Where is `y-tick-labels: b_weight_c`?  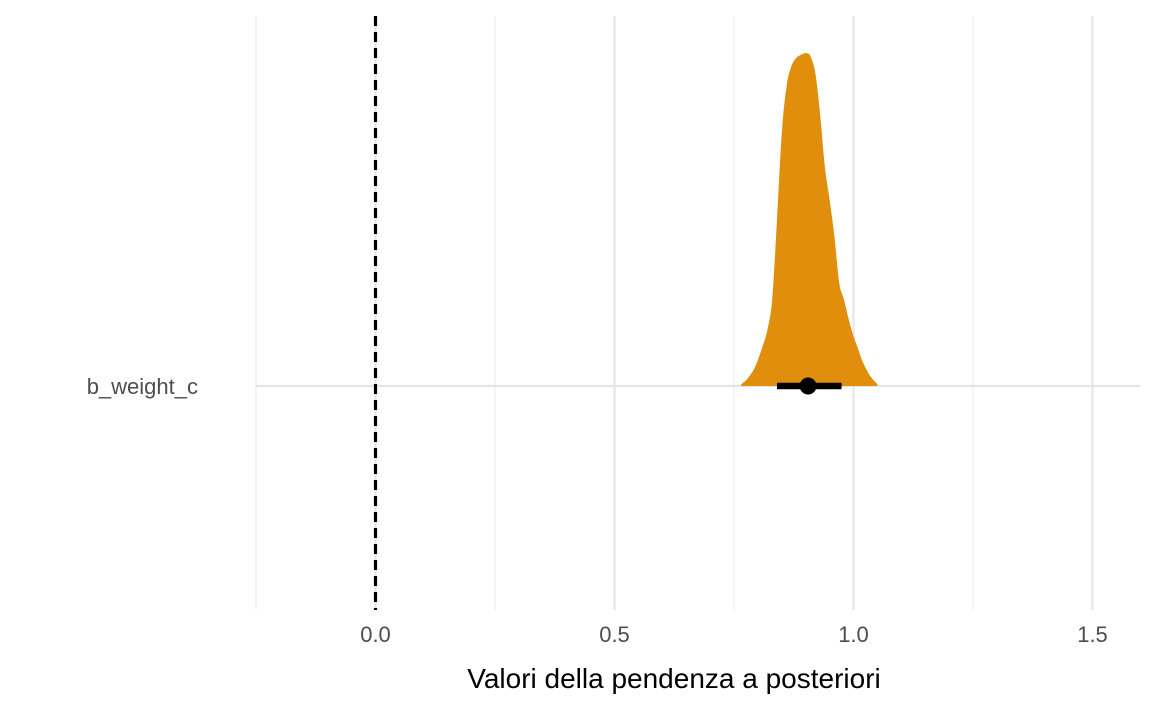
y-tick-labels: b_weight_c is located at coordinates (142, 386).